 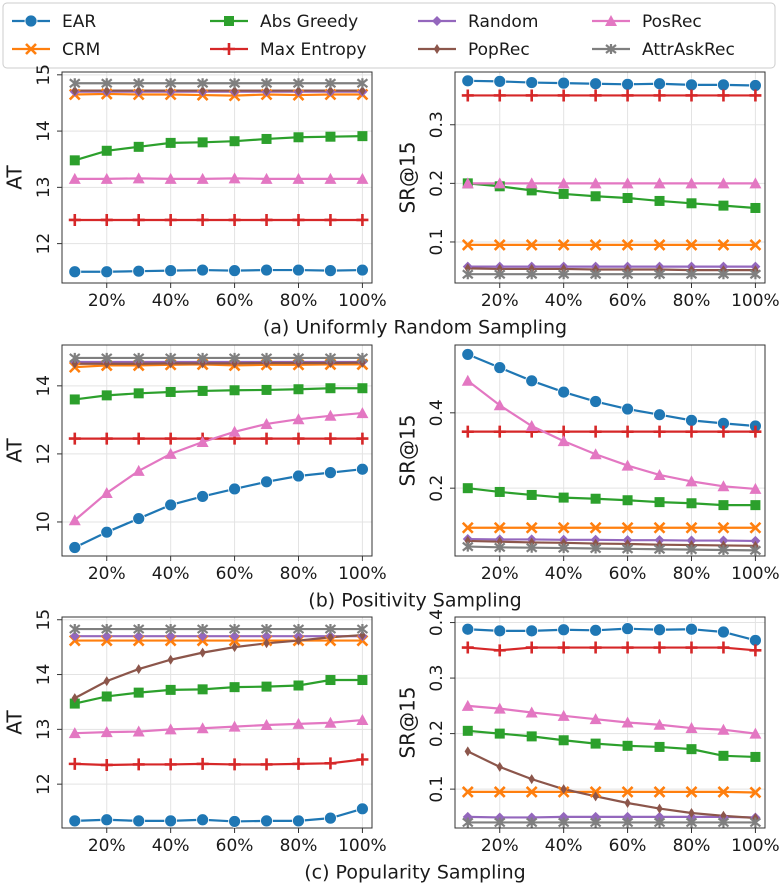 What do you see at coordinates (44, 244) in the screenshot?
I see `y-tick-label: 12` at bounding box center [44, 244].